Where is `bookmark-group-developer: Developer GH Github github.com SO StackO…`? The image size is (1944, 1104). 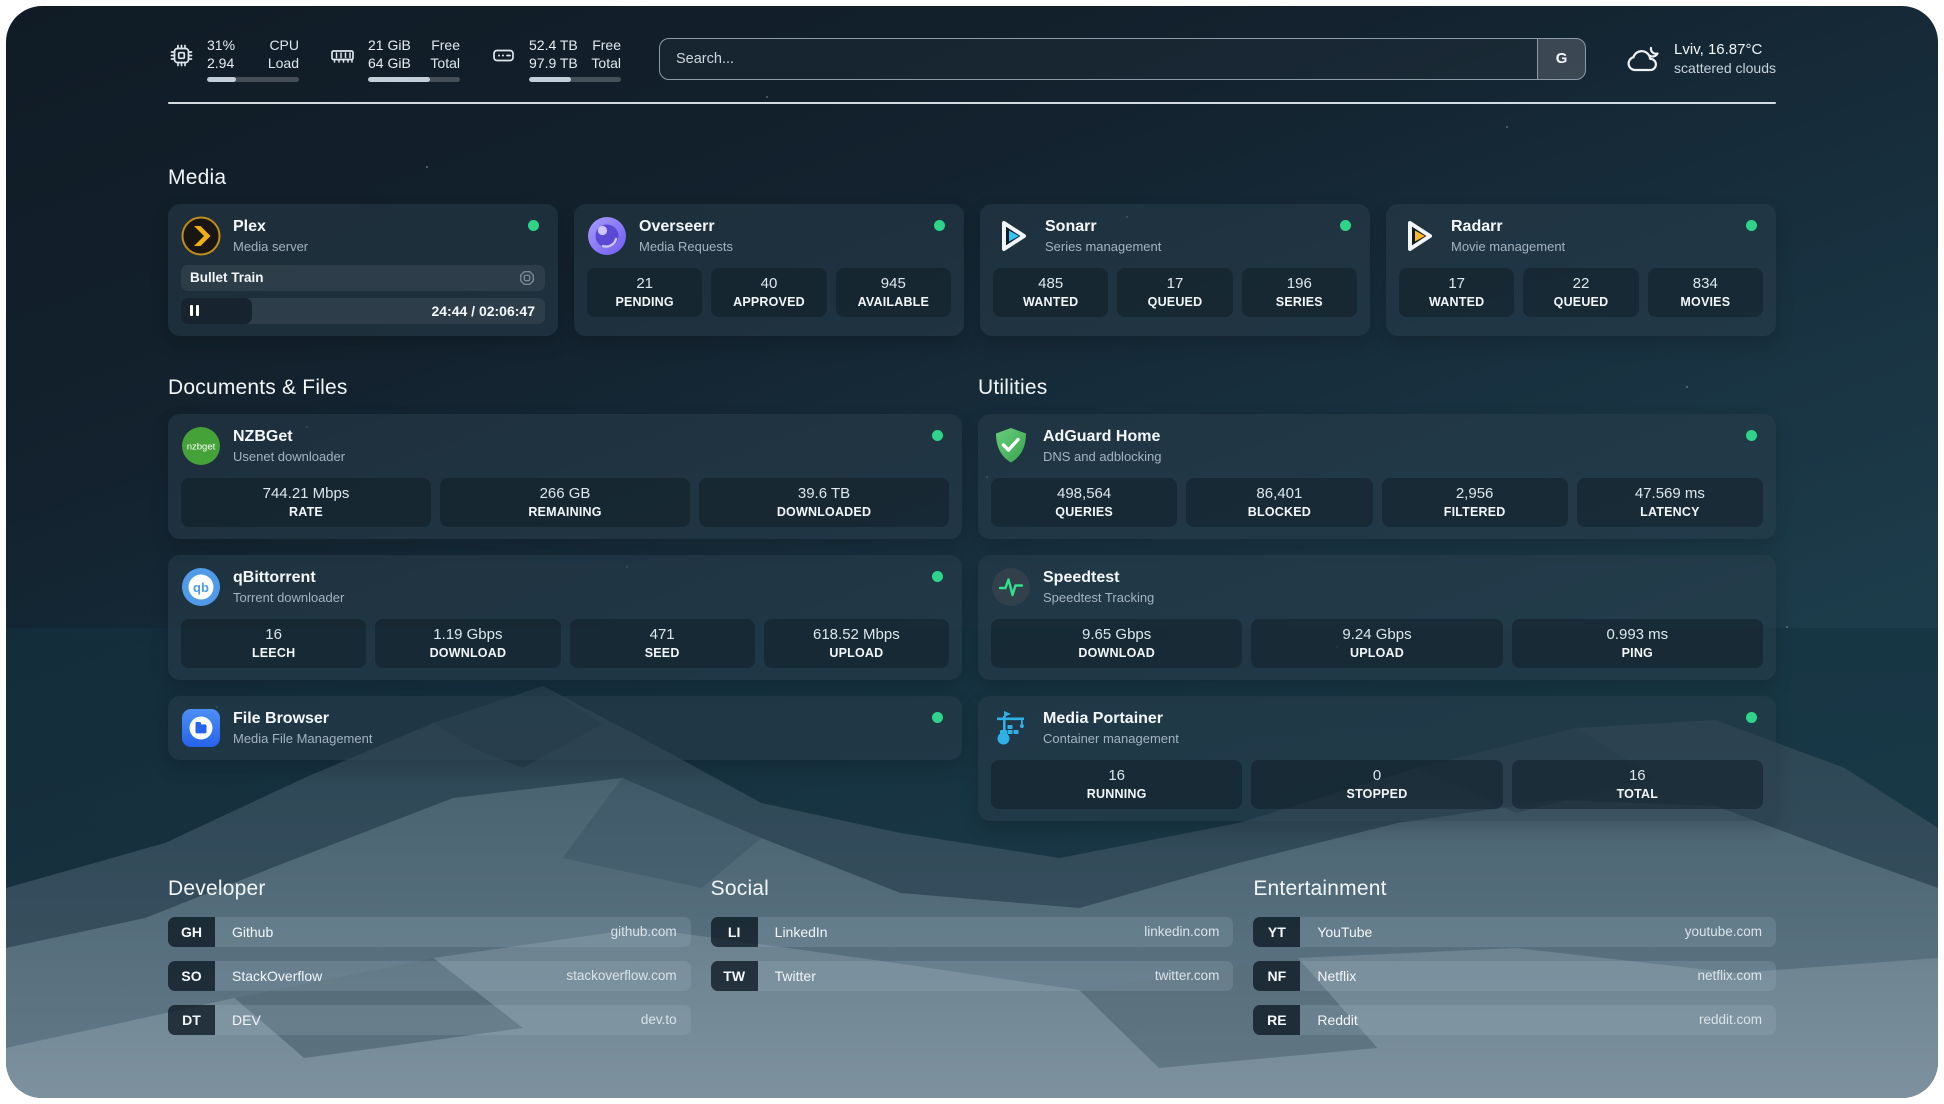
bookmark-group-developer: Developer GH Github github.com SO StackO… is located at coordinates (429, 956).